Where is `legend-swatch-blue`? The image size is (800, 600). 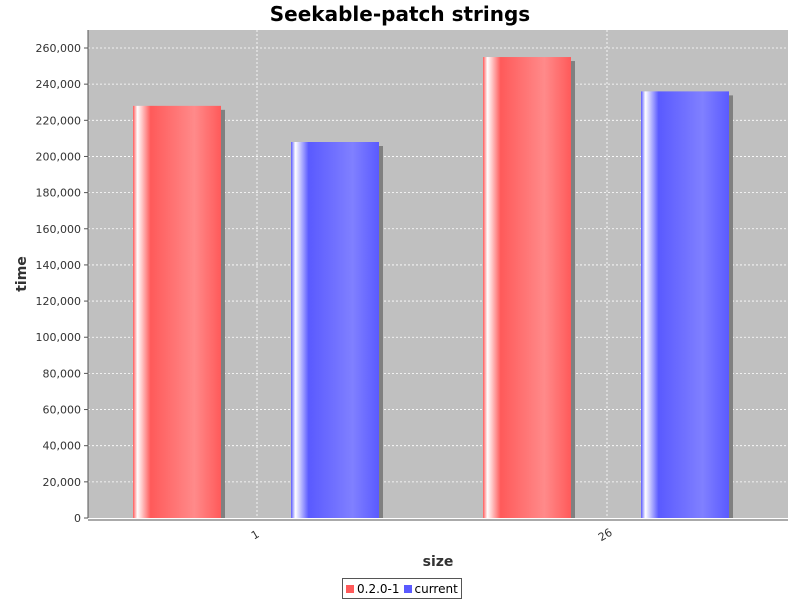 legend-swatch-blue is located at coordinates (407, 588).